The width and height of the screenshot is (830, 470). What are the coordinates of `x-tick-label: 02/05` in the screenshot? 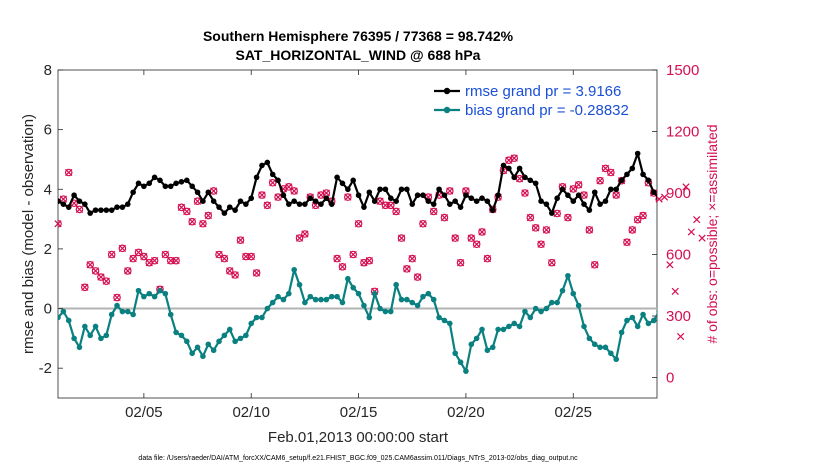 It's located at (144, 412).